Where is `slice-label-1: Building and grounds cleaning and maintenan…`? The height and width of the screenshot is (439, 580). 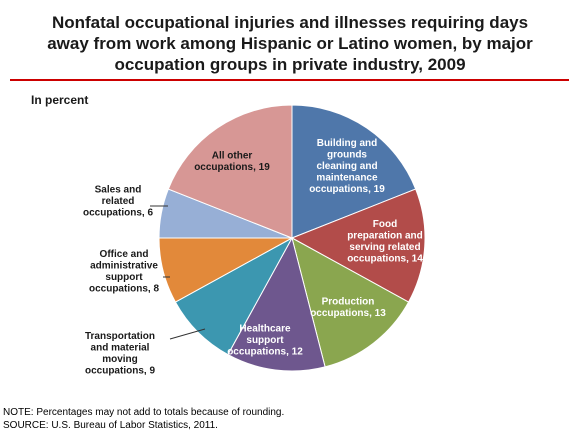
slice-label-1: Building and grounds cleaning and maintenan… is located at coordinates (347, 166).